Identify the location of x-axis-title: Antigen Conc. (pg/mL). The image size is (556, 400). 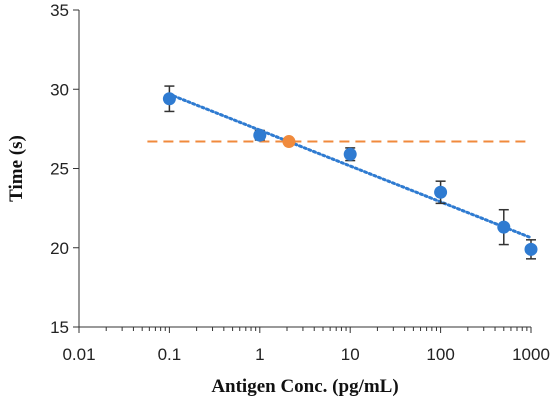
(304, 386).